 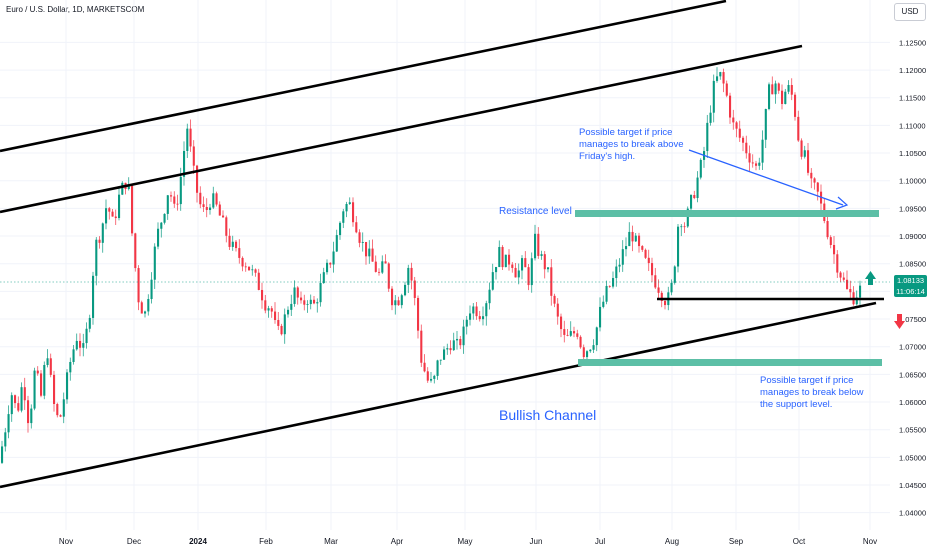 What do you see at coordinates (468, 541) in the screenshot?
I see `x-axis: Nov Dec 2024 Feb Mar Apr May Jun Jul Aug Sep Oct Nov` at bounding box center [468, 541].